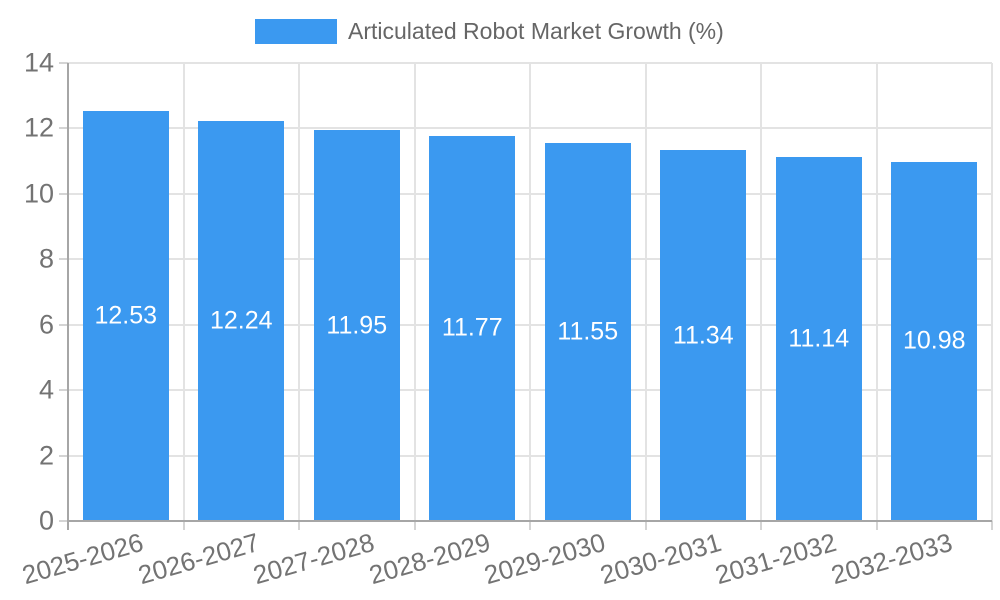 The width and height of the screenshot is (1000, 600). What do you see at coordinates (46, 389) in the screenshot?
I see `y-tick-label: 4` at bounding box center [46, 389].